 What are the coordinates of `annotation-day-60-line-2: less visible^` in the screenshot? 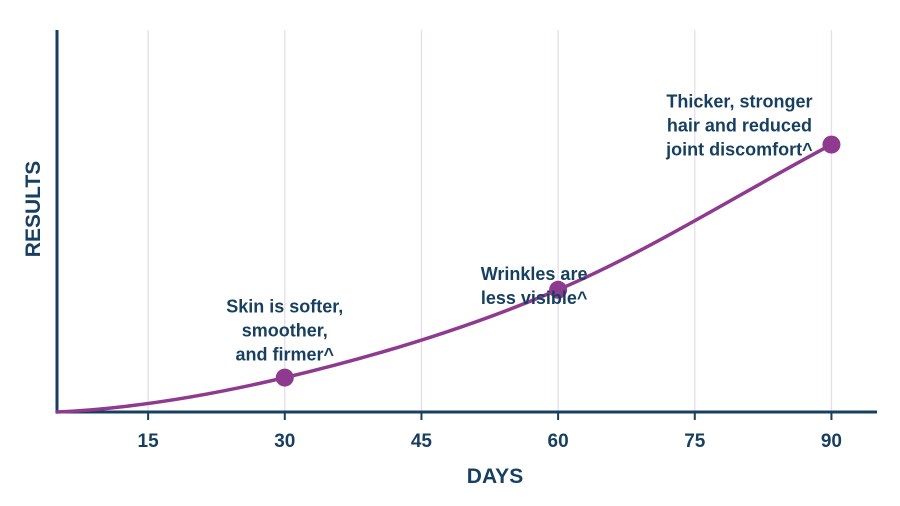 It's located at (534, 298).